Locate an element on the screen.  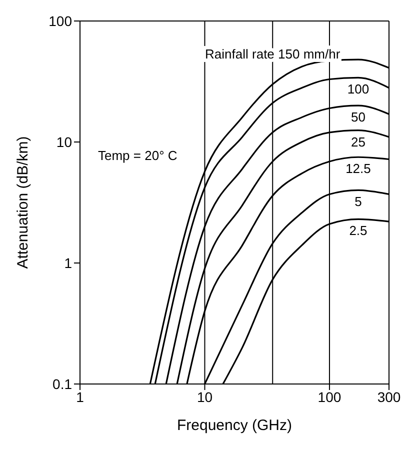
x-tick-label: 300 is located at coordinates (389, 396).